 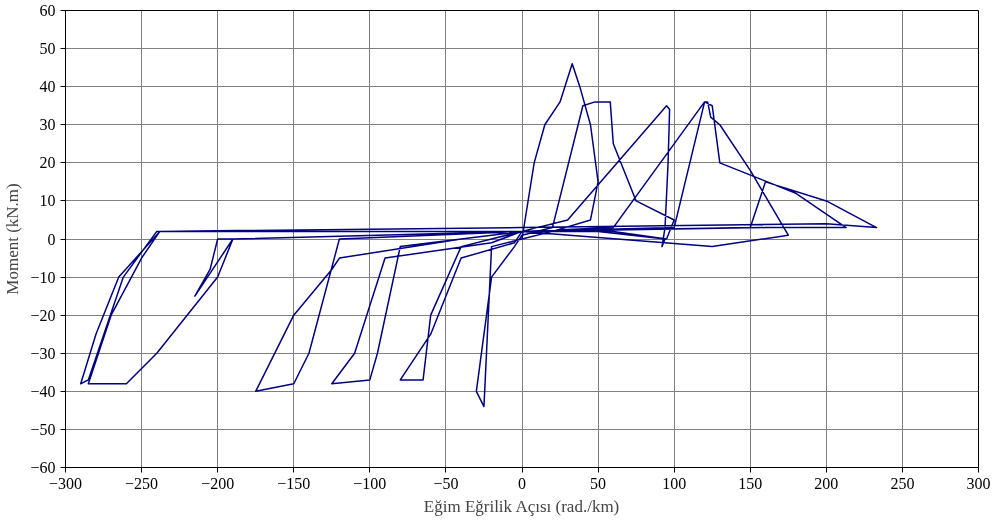 I want to click on y-tick-label: 40, so click(x=47, y=87).